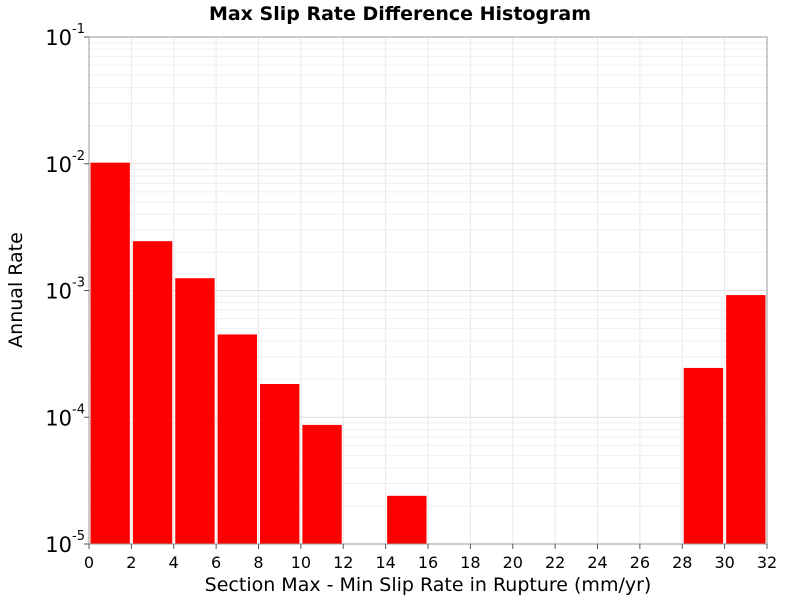  I want to click on y-axis-label: Annual Rate, so click(16, 290).